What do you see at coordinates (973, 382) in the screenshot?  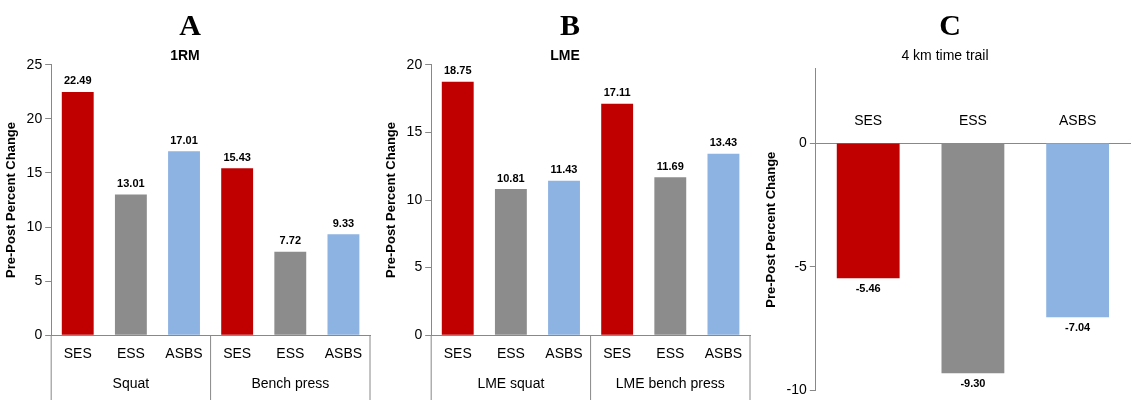 I see `data-label: -9.30` at bounding box center [973, 382].